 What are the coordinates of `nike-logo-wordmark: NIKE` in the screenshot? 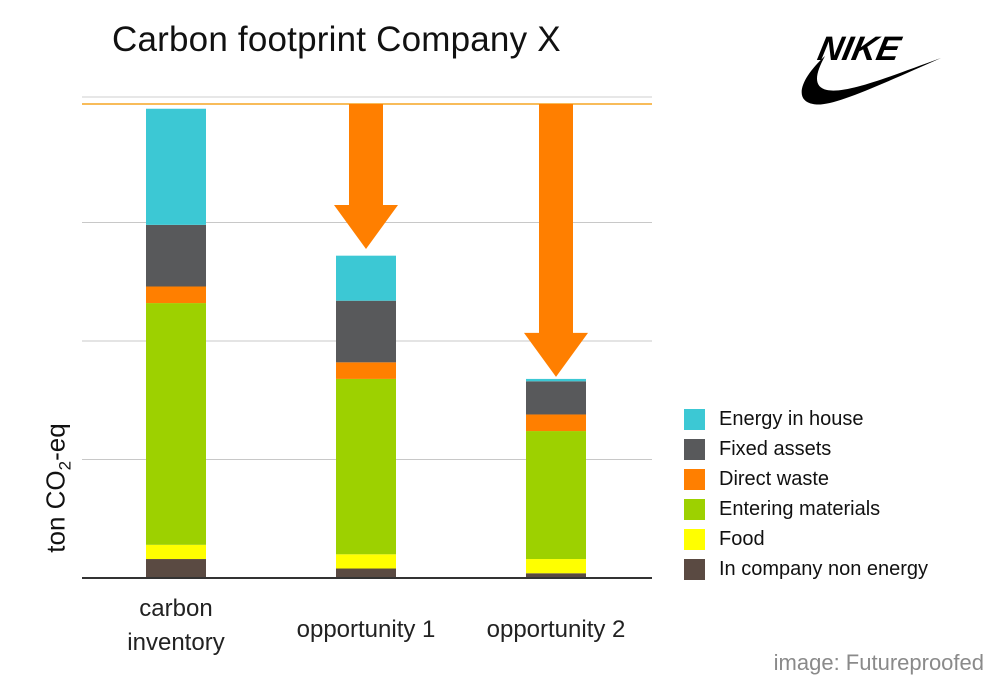 It's located at (860, 49).